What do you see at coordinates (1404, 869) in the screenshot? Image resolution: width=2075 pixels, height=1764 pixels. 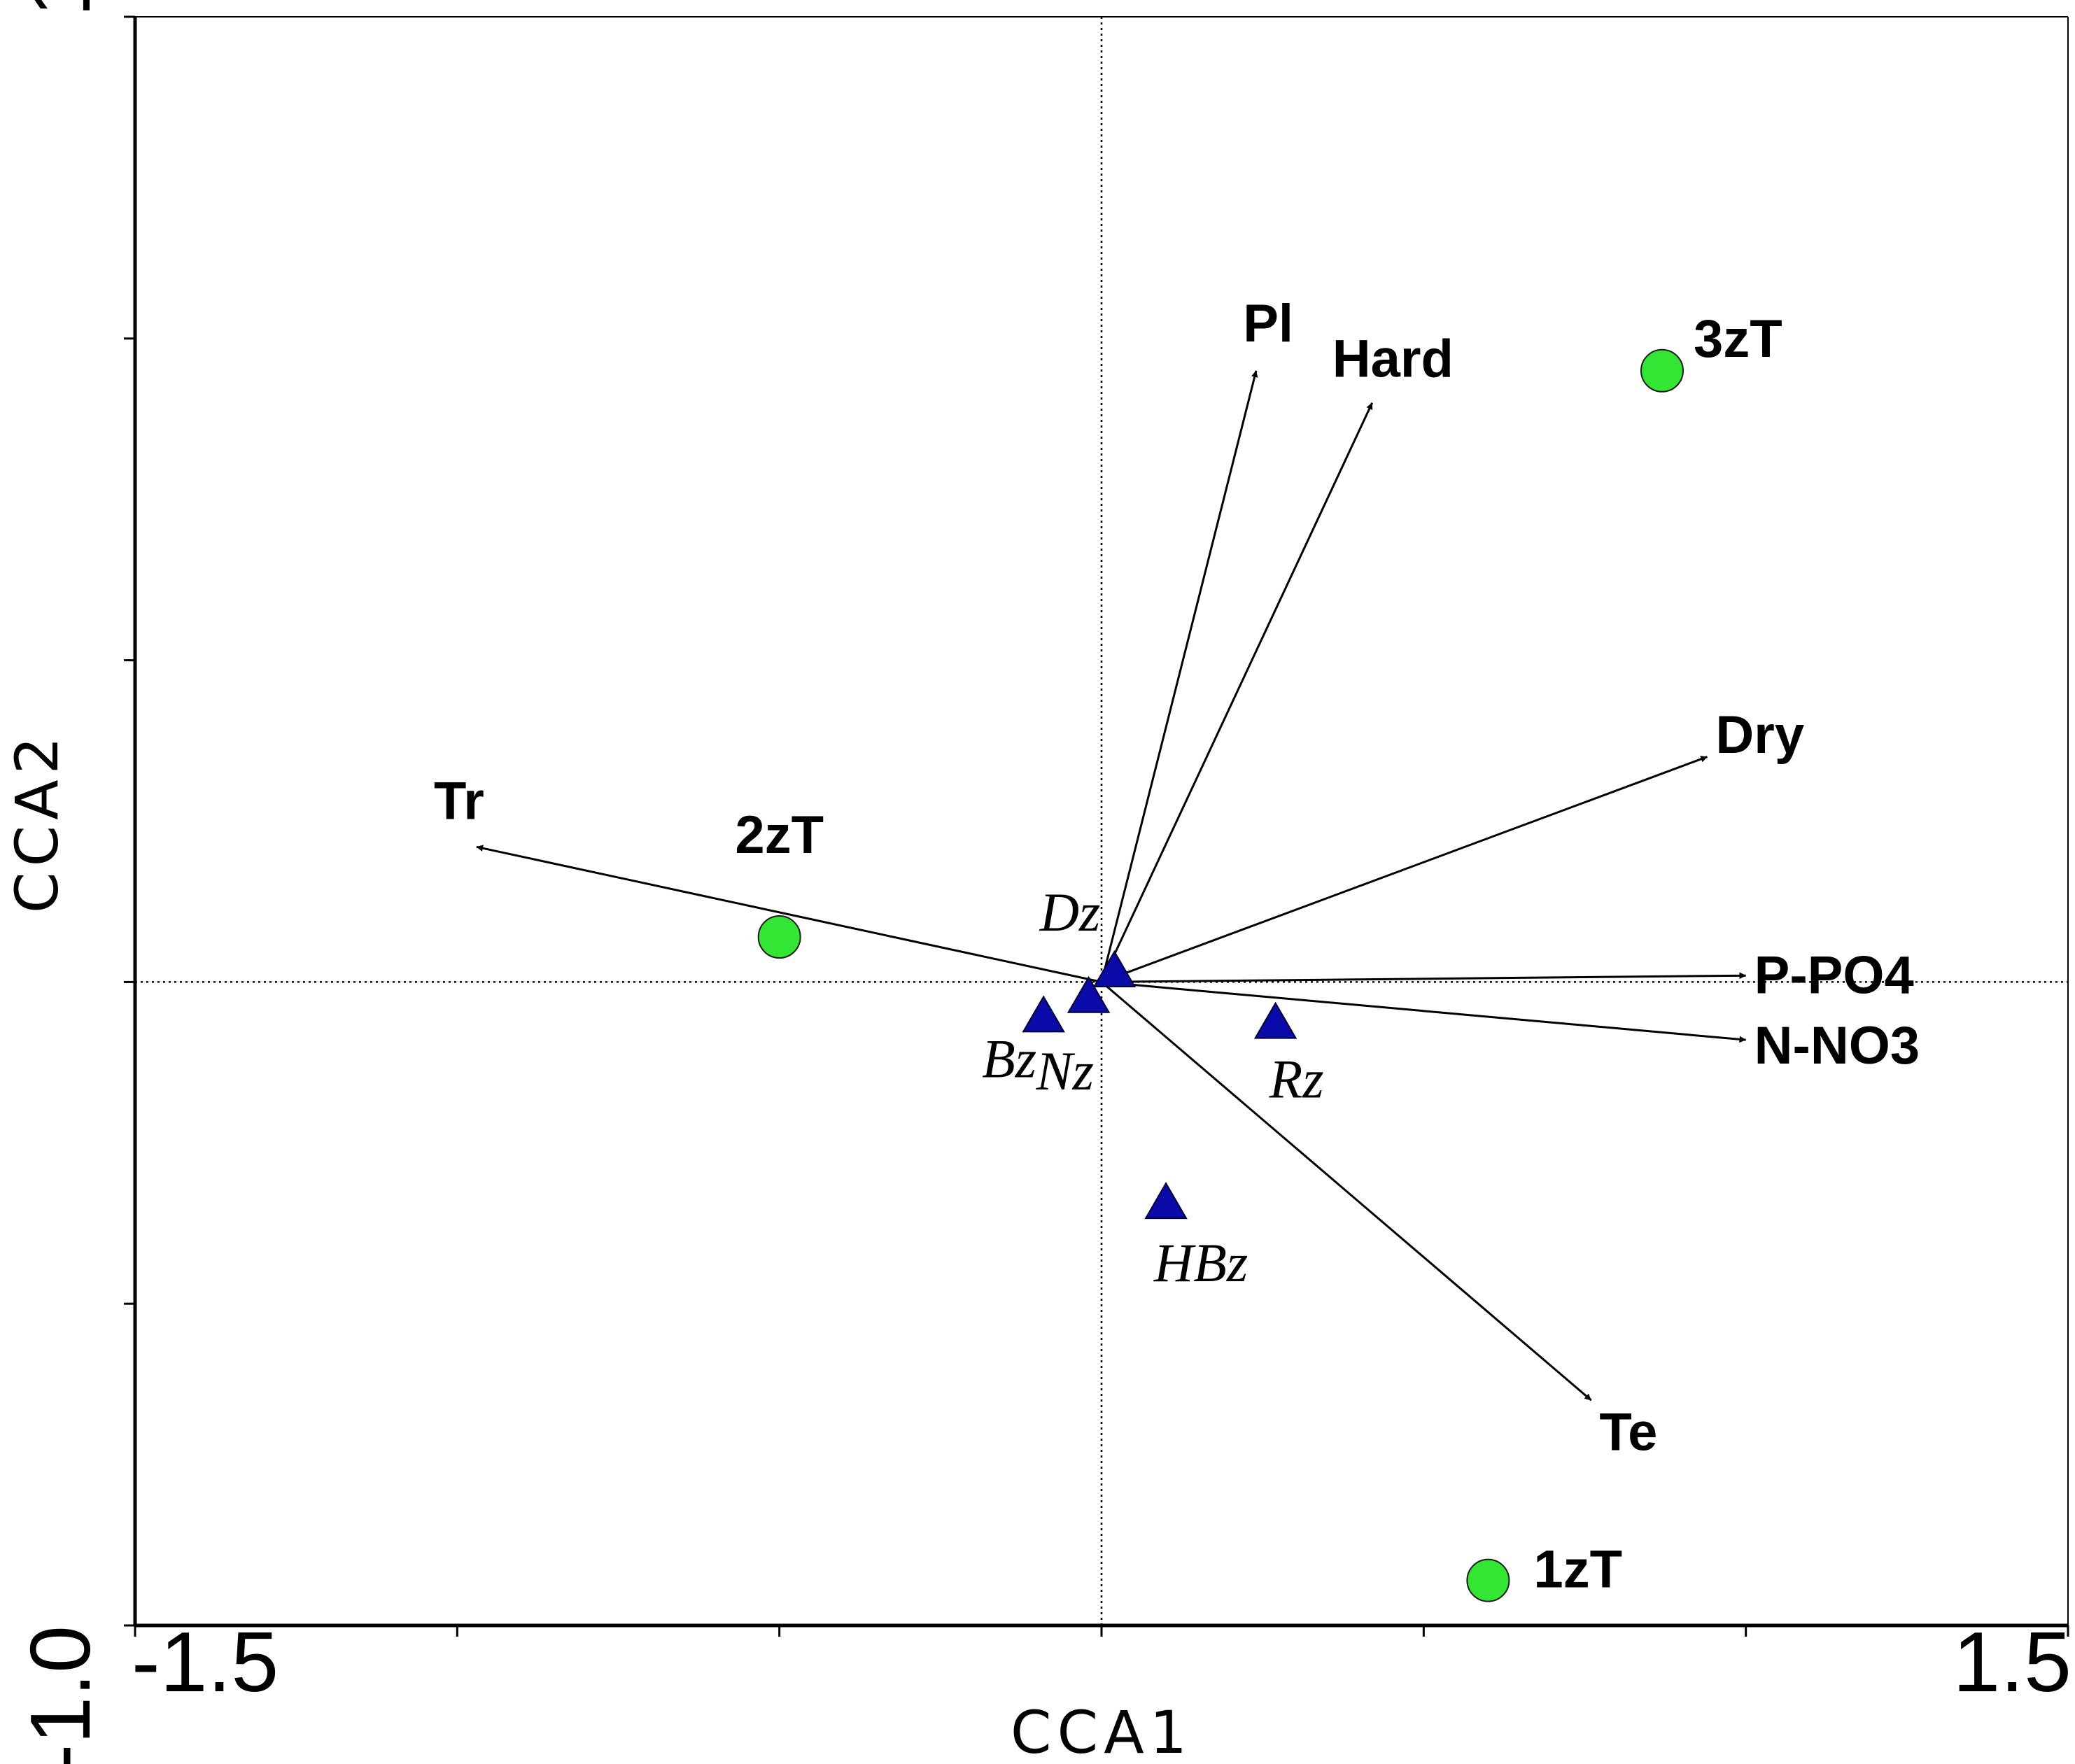 I see `vector-dry-arrow` at bounding box center [1404, 869].